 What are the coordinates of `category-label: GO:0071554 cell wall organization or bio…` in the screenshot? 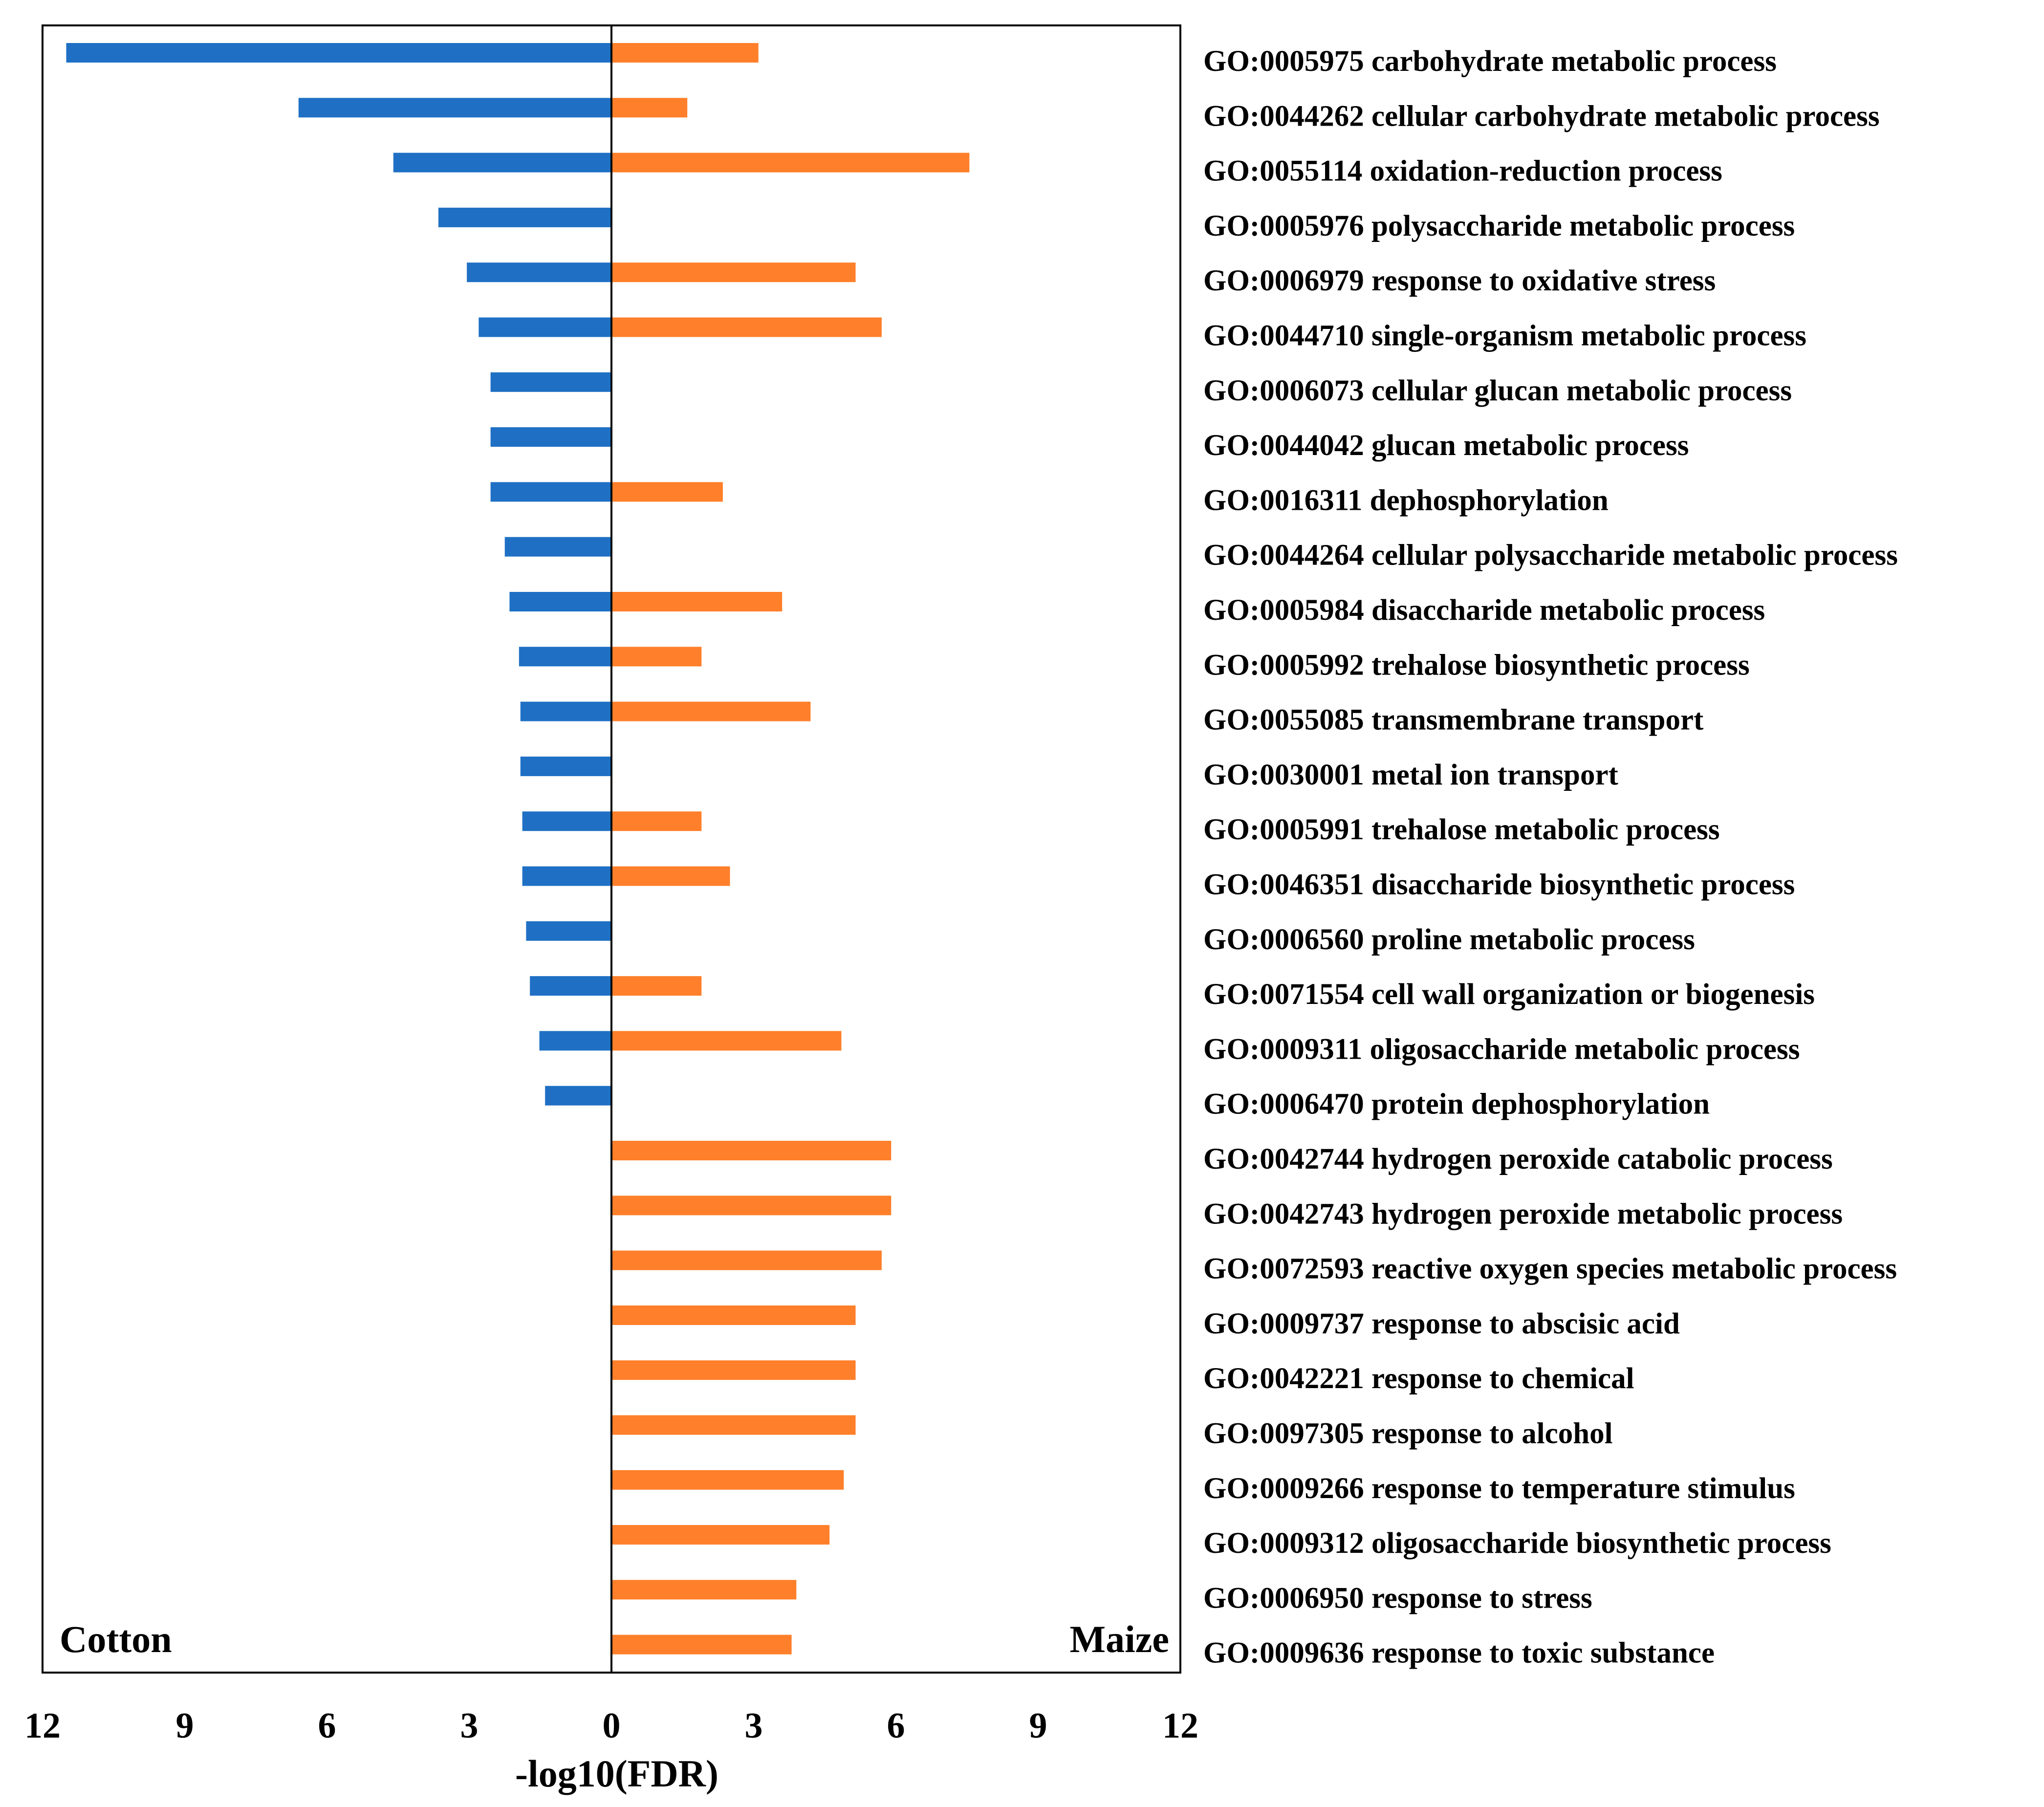 It's located at (1509, 995).